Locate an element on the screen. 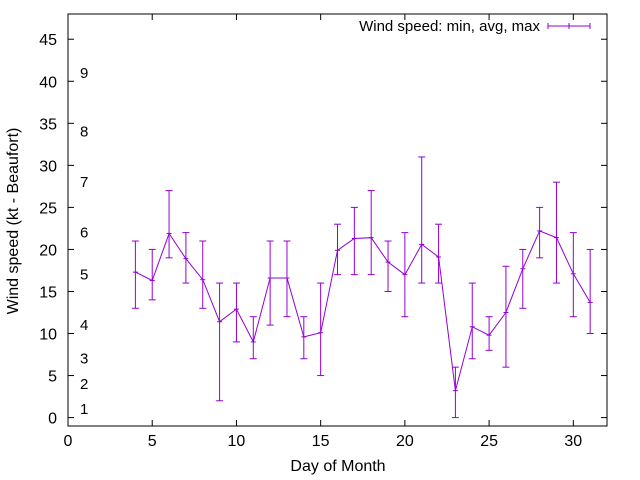  y-tick-label: 40 is located at coordinates (48, 82).